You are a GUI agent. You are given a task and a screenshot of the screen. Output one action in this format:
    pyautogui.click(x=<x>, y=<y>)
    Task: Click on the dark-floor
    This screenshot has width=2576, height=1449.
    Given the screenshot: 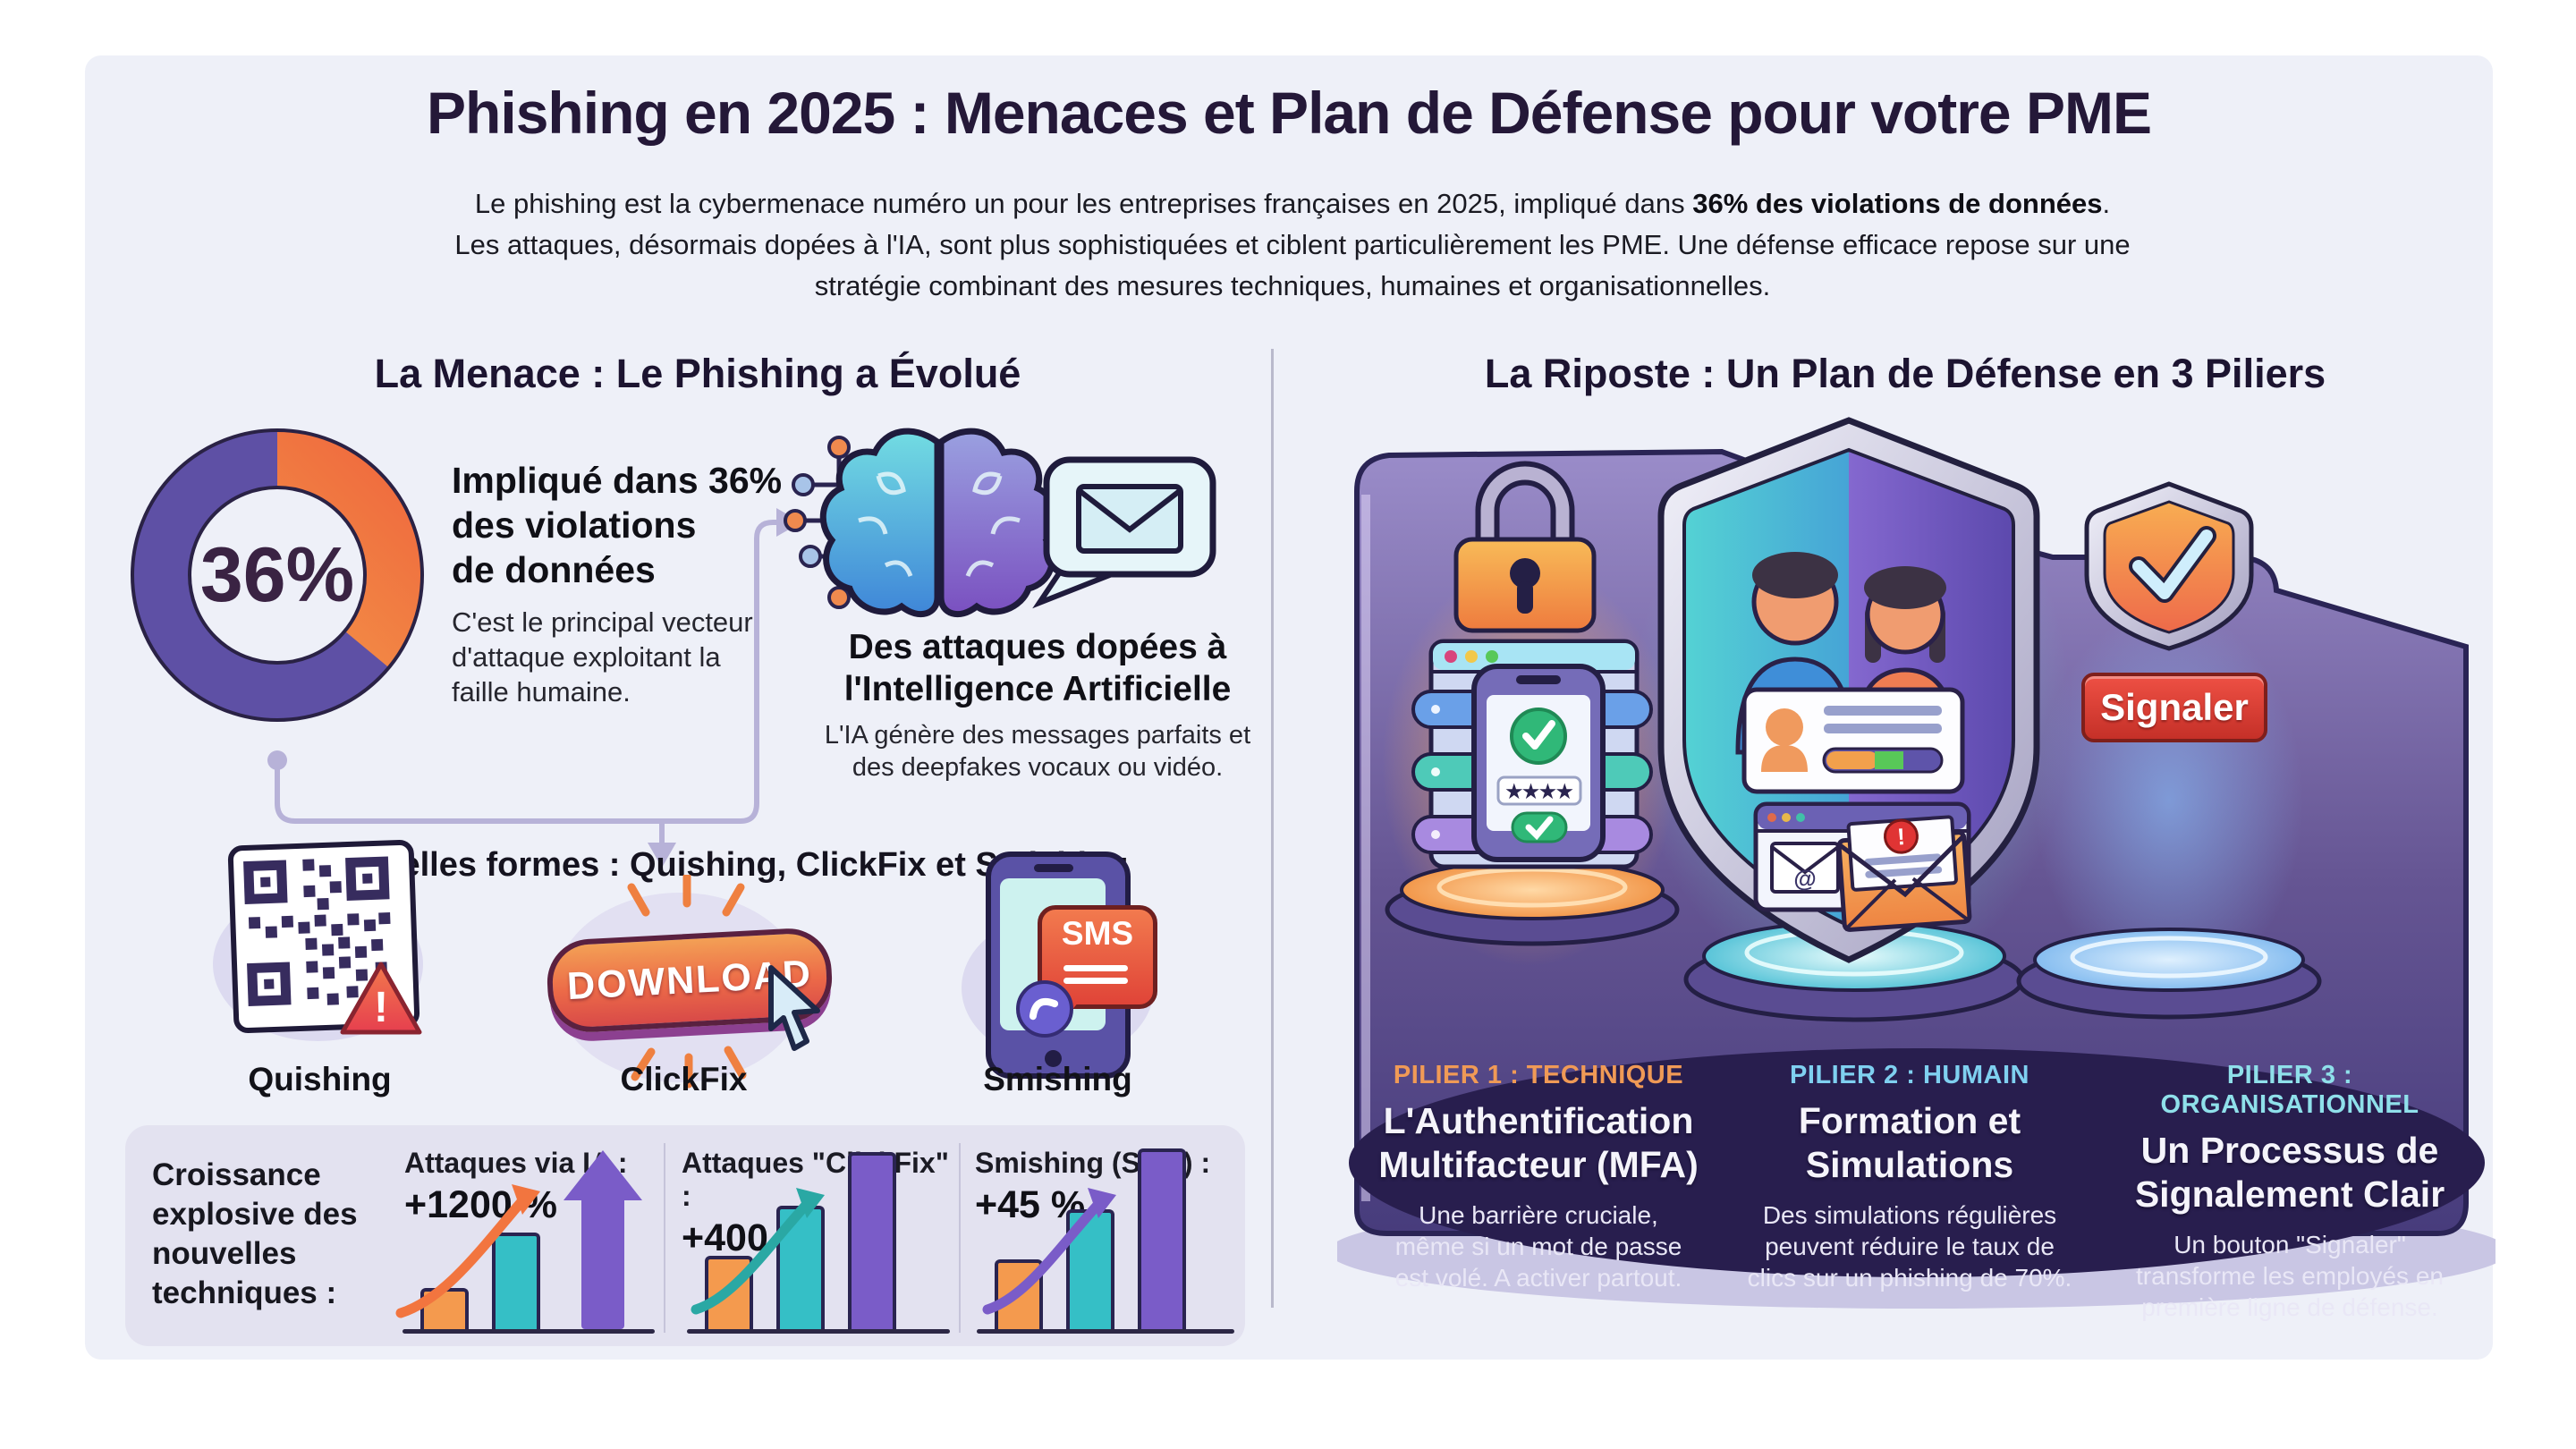 What is the action you would take?
    pyautogui.click(x=1917, y=1162)
    